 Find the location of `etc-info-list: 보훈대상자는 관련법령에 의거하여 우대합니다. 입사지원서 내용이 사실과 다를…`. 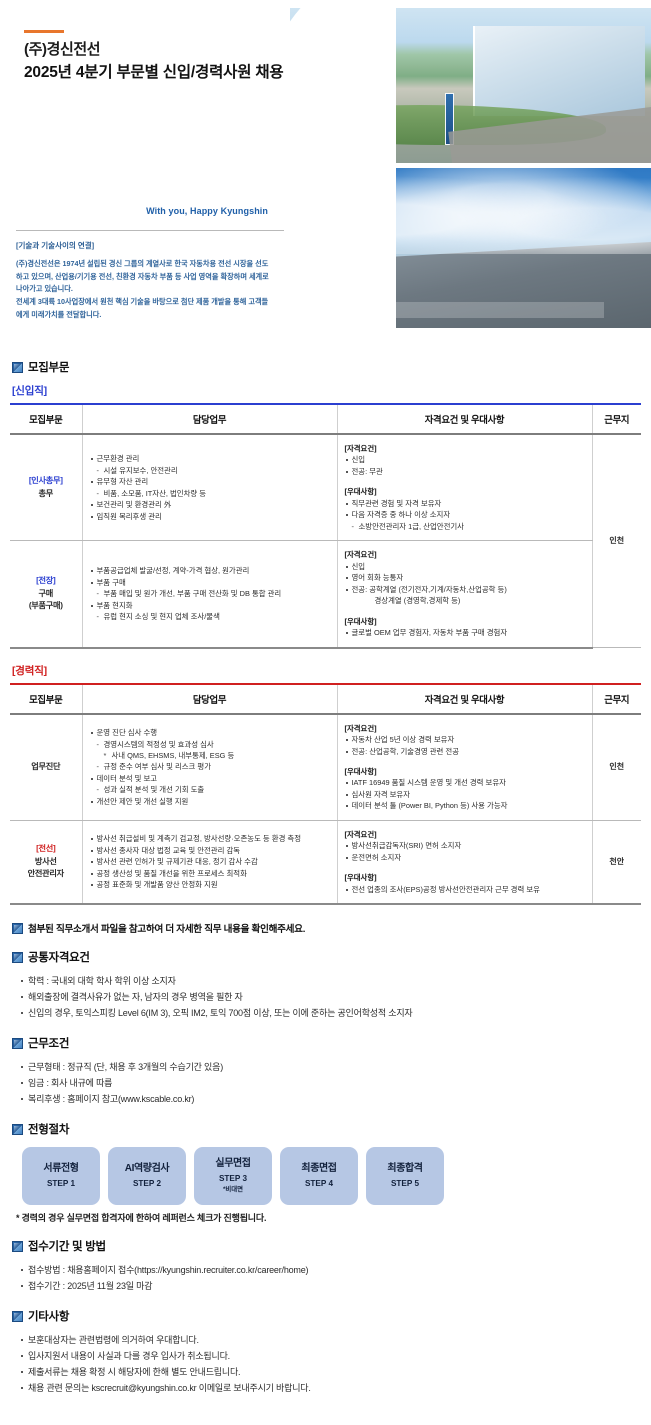

etc-info-list: 보훈대상자는 관련법령에 의거하여 우대합니다. 입사지원서 내용이 사실과 다를… is located at coordinates (330, 1364).